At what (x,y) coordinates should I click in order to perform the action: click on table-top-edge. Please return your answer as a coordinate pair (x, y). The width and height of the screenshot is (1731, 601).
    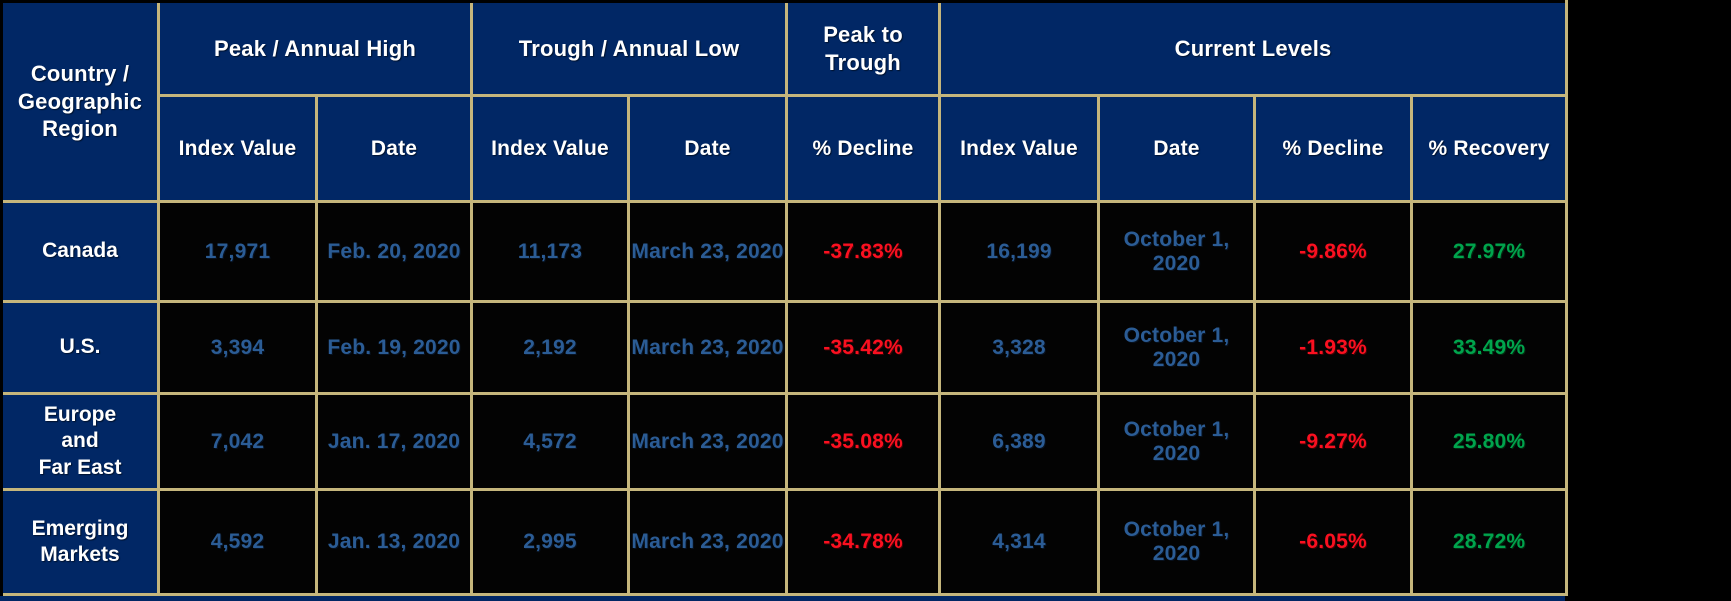
    Looking at the image, I should click on (782, 1).